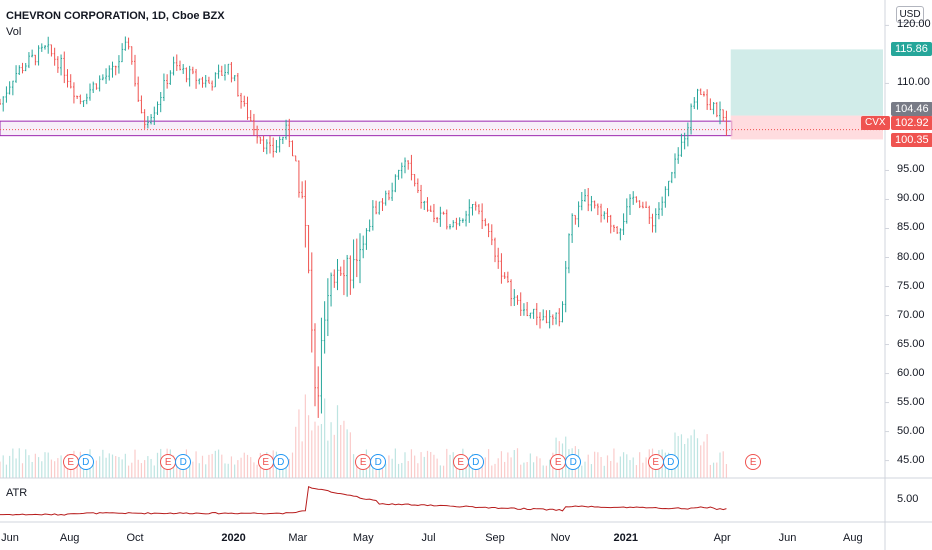 This screenshot has height=550, width=932. I want to click on stop-zone, so click(806, 127).